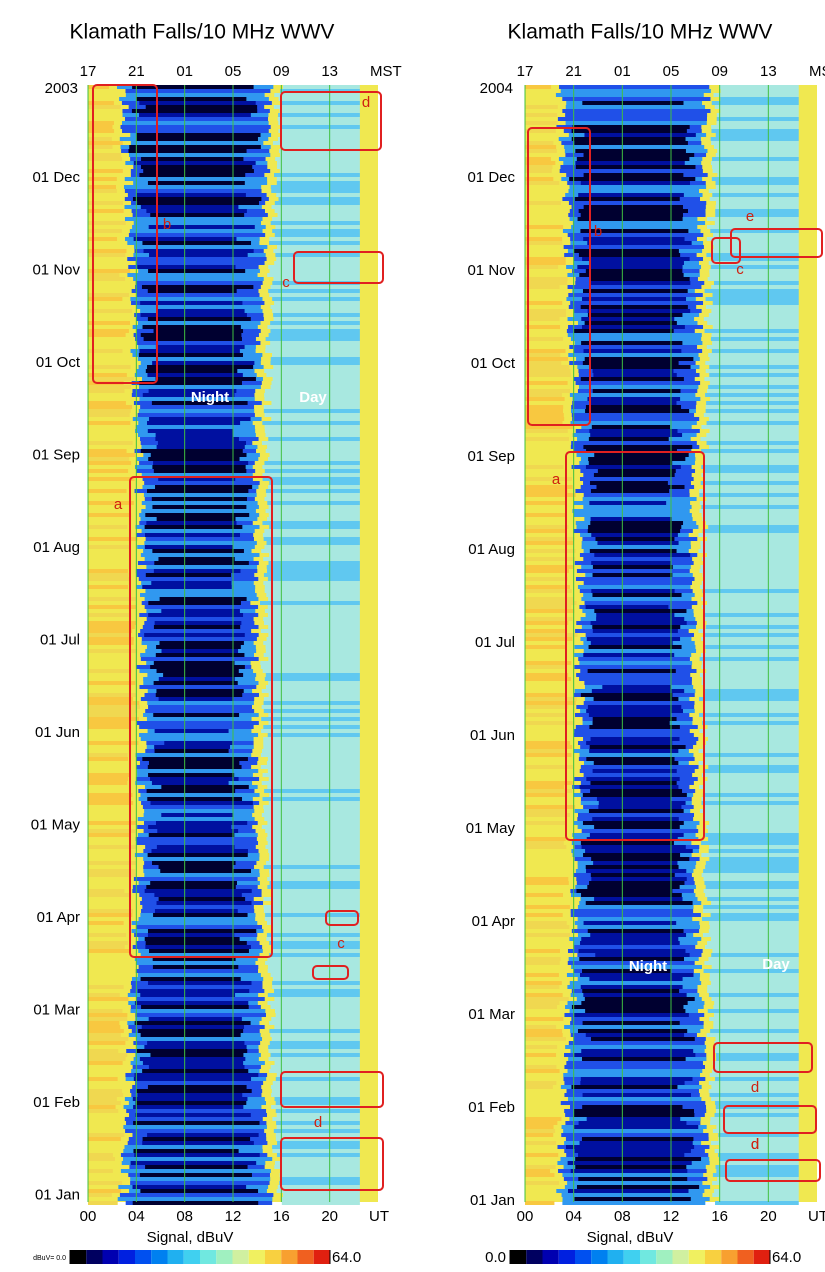 This screenshot has height=1272, width=825. Describe the element at coordinates (491, 270) in the screenshot. I see `y-tick-label: 01 Nov` at that location.